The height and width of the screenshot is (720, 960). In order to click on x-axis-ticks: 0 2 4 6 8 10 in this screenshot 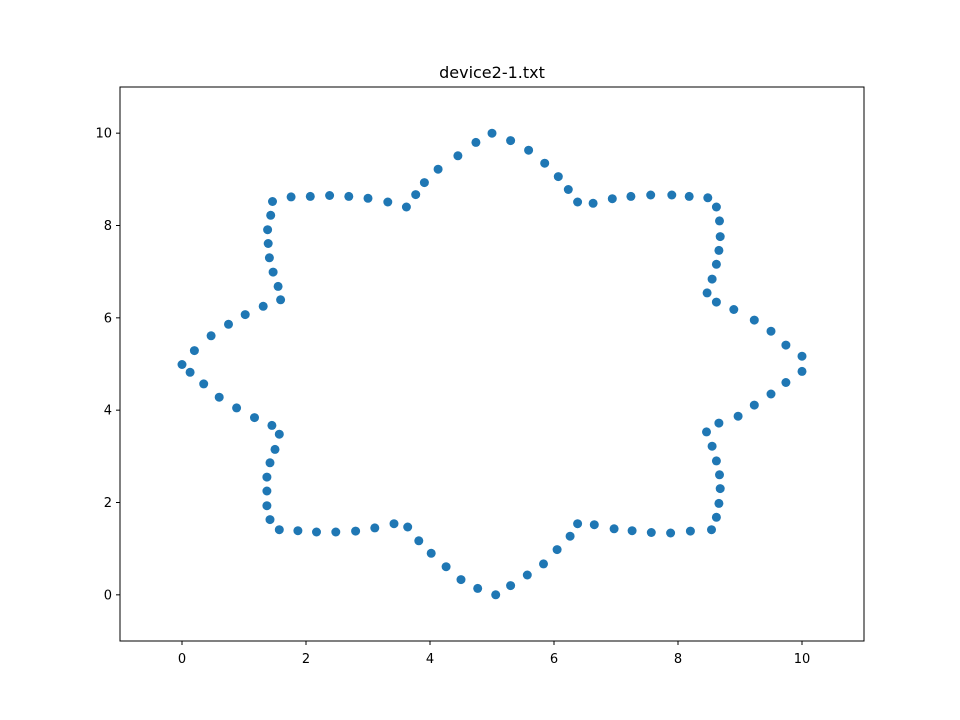, I will do `click(494, 654)`.